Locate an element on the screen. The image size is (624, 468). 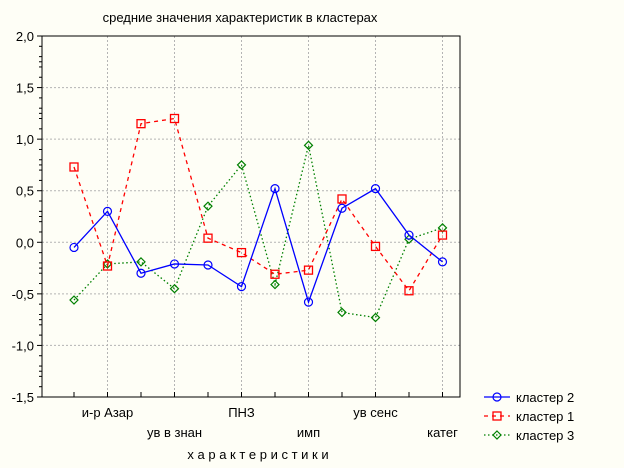
y-tick-label: 0,5 is located at coordinates (25, 191).